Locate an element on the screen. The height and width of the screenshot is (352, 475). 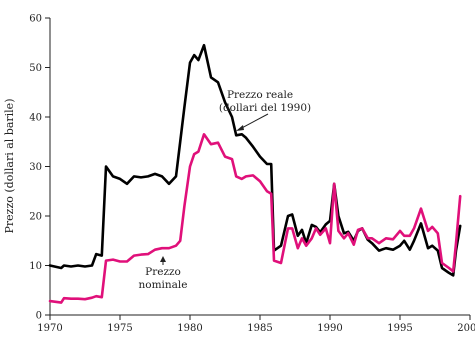
x-tick-label: 1990 is located at coordinates (329, 328).